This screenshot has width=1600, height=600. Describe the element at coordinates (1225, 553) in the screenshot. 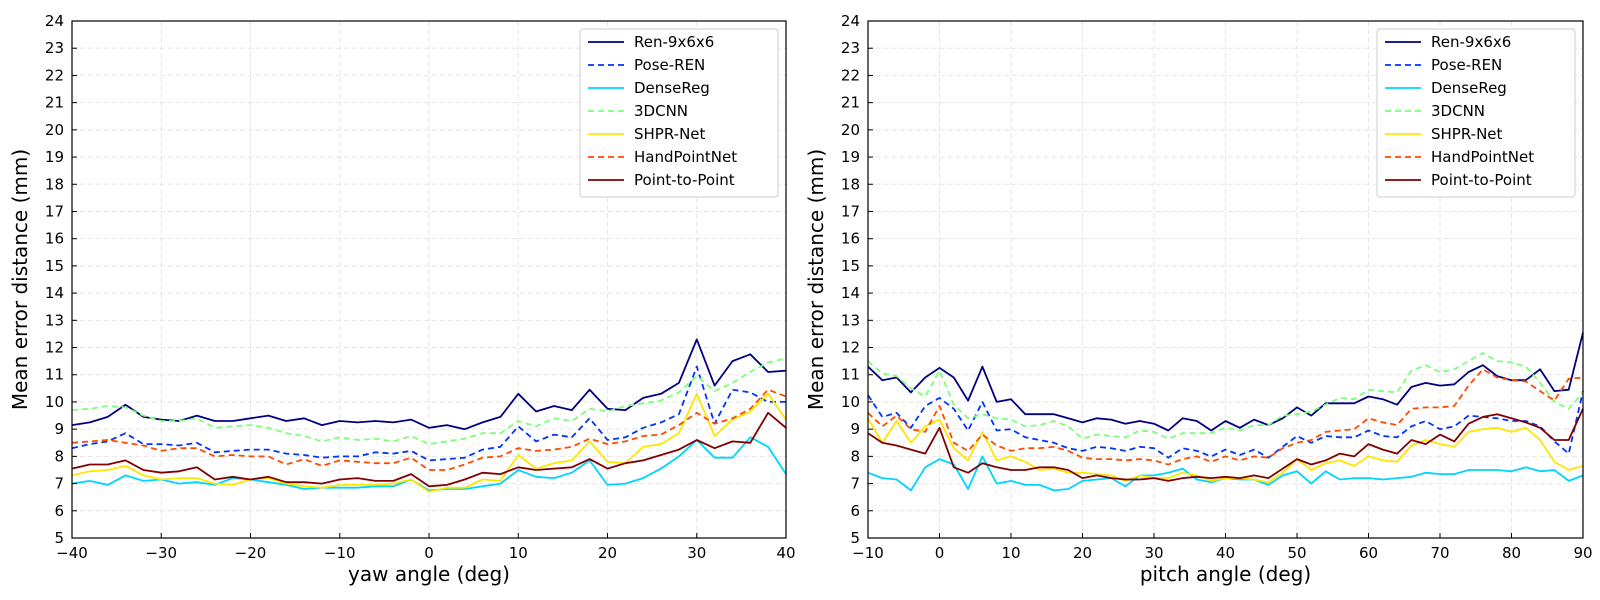

I see `chart-2-xtick-label: 40` at that location.